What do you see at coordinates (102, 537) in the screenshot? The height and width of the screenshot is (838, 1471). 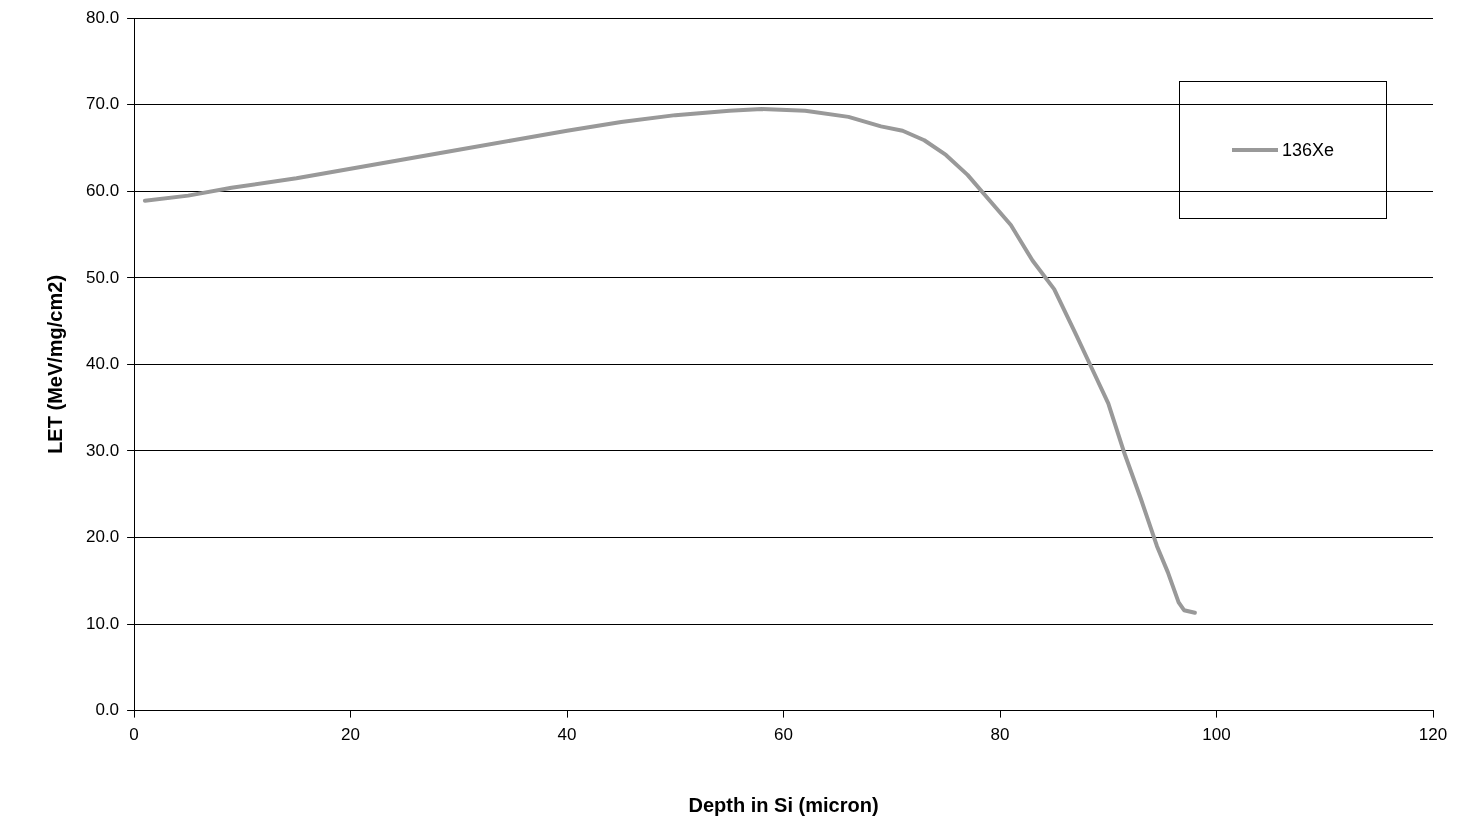 I see `y-tick-label: 20.0` at bounding box center [102, 537].